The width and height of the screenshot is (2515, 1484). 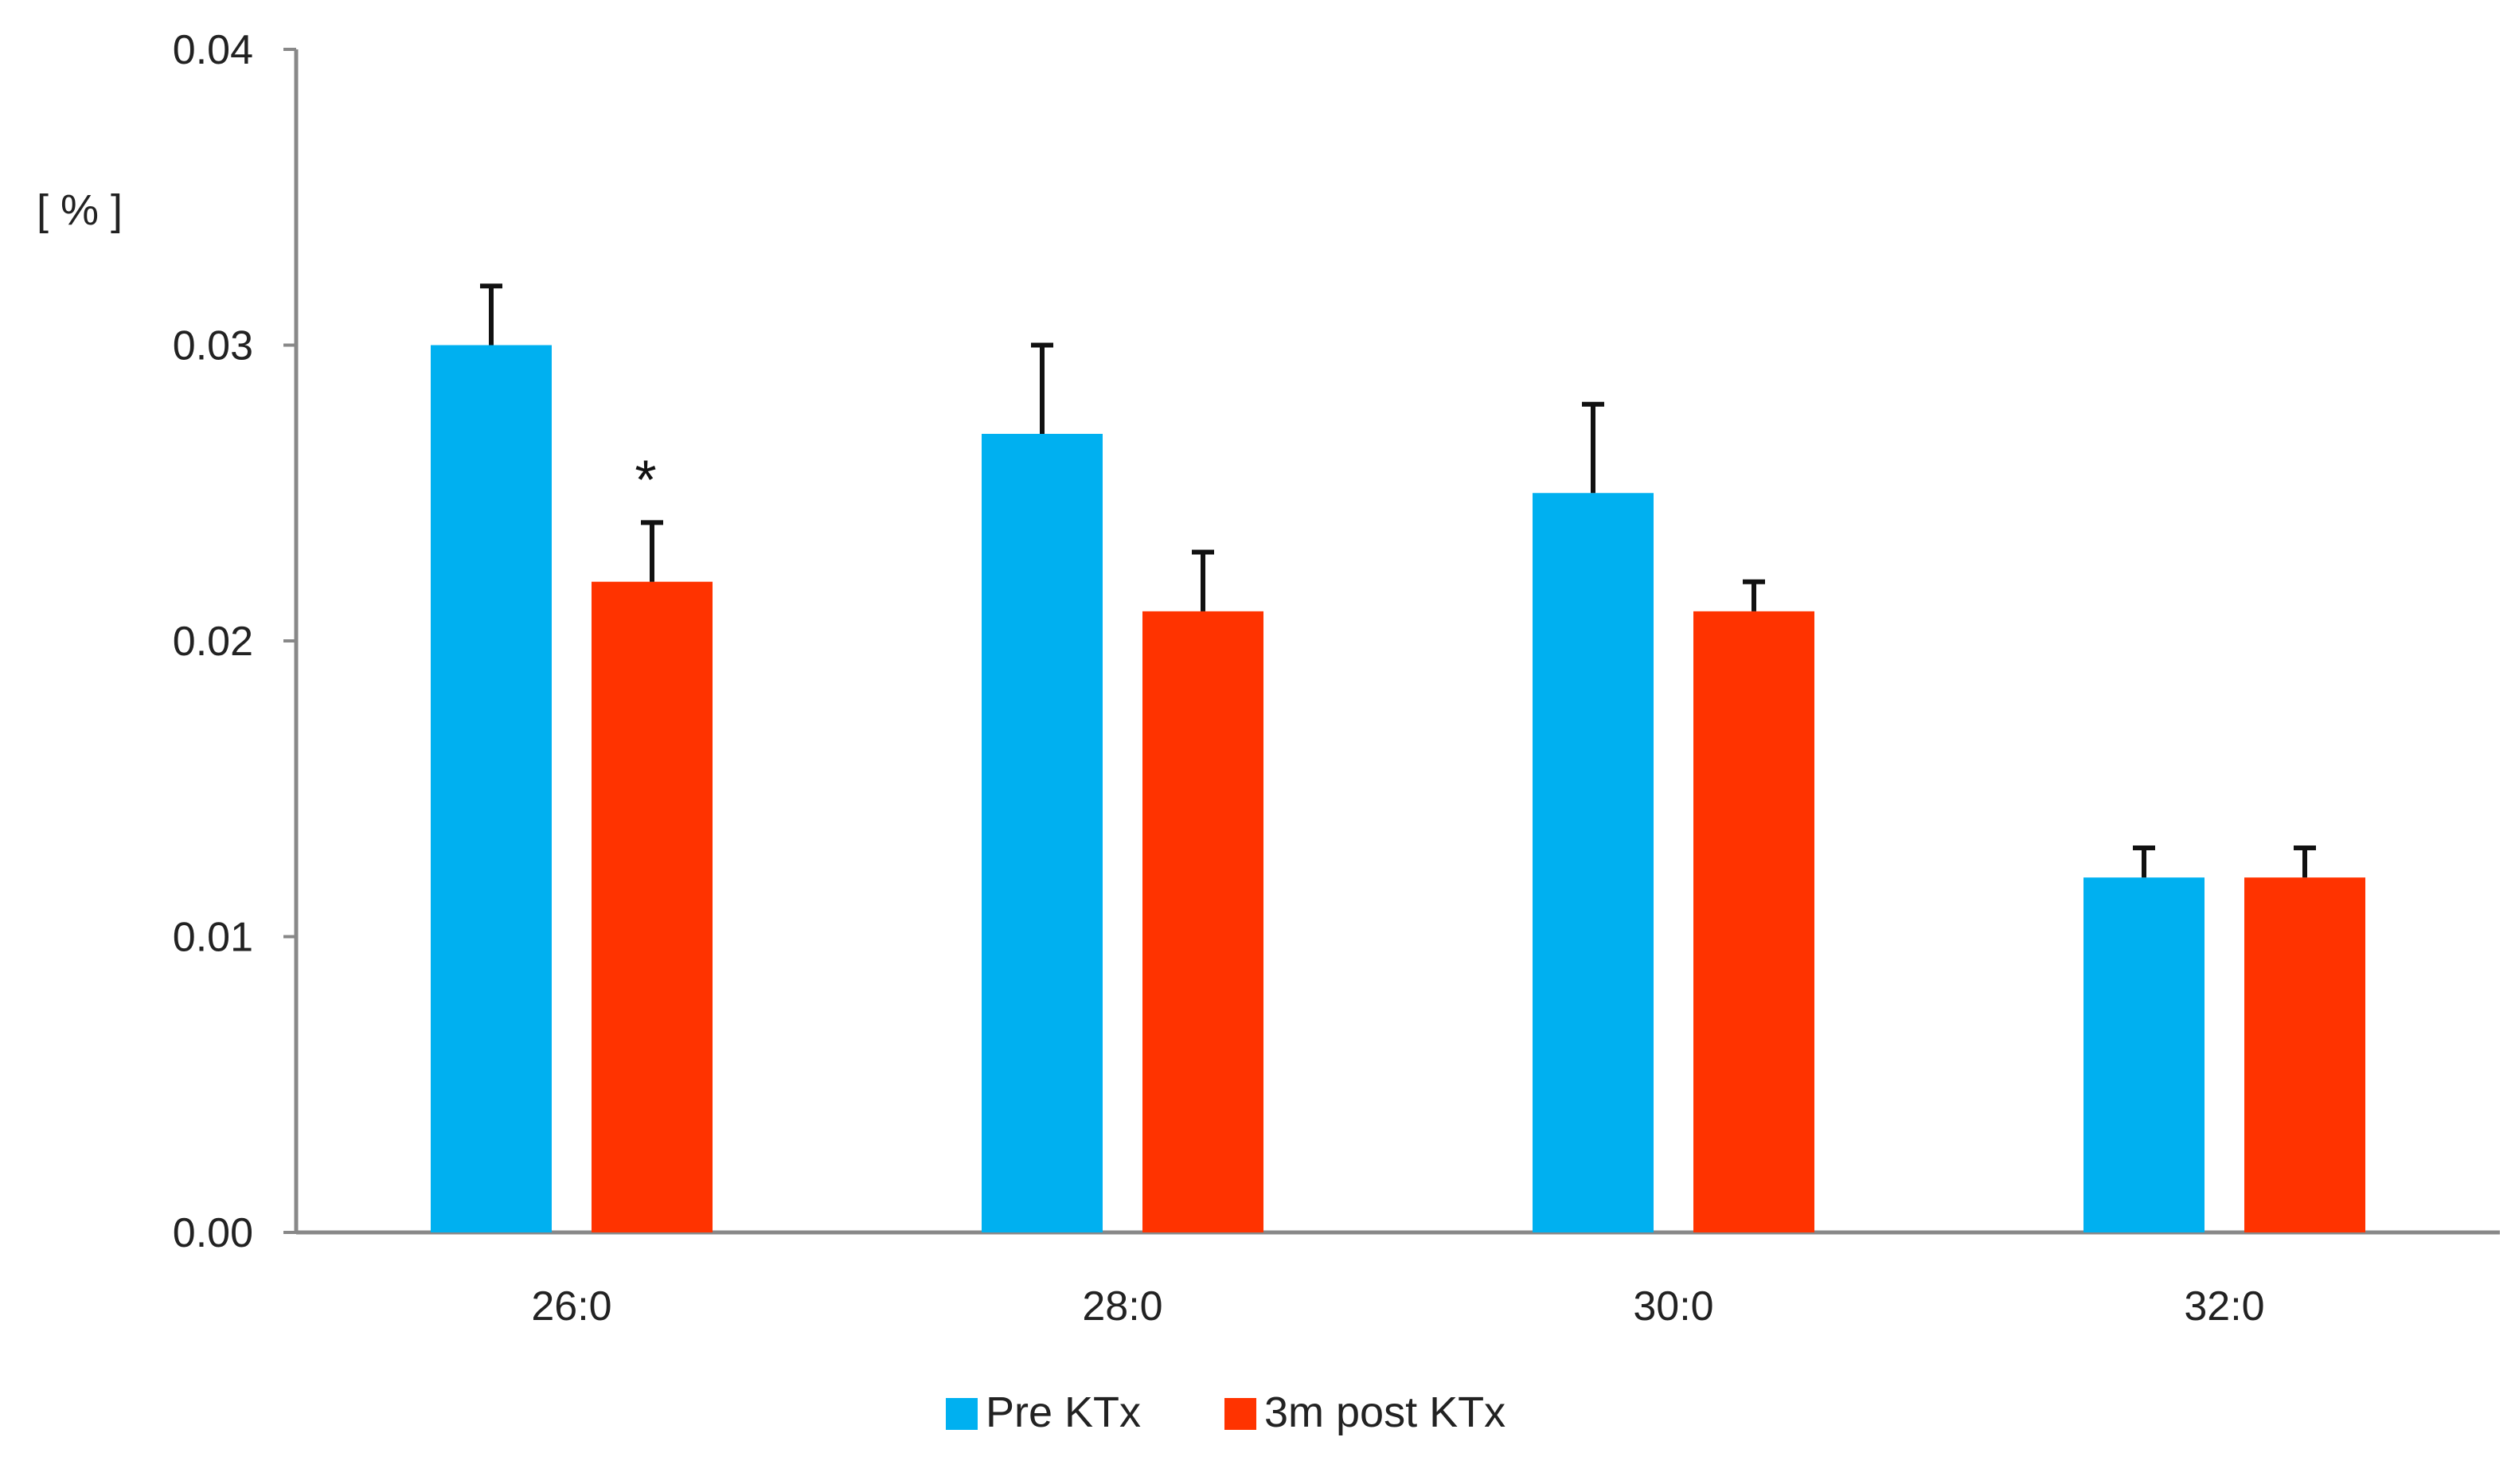 I want to click on y-tick-label: 0.01, so click(x=213, y=938).